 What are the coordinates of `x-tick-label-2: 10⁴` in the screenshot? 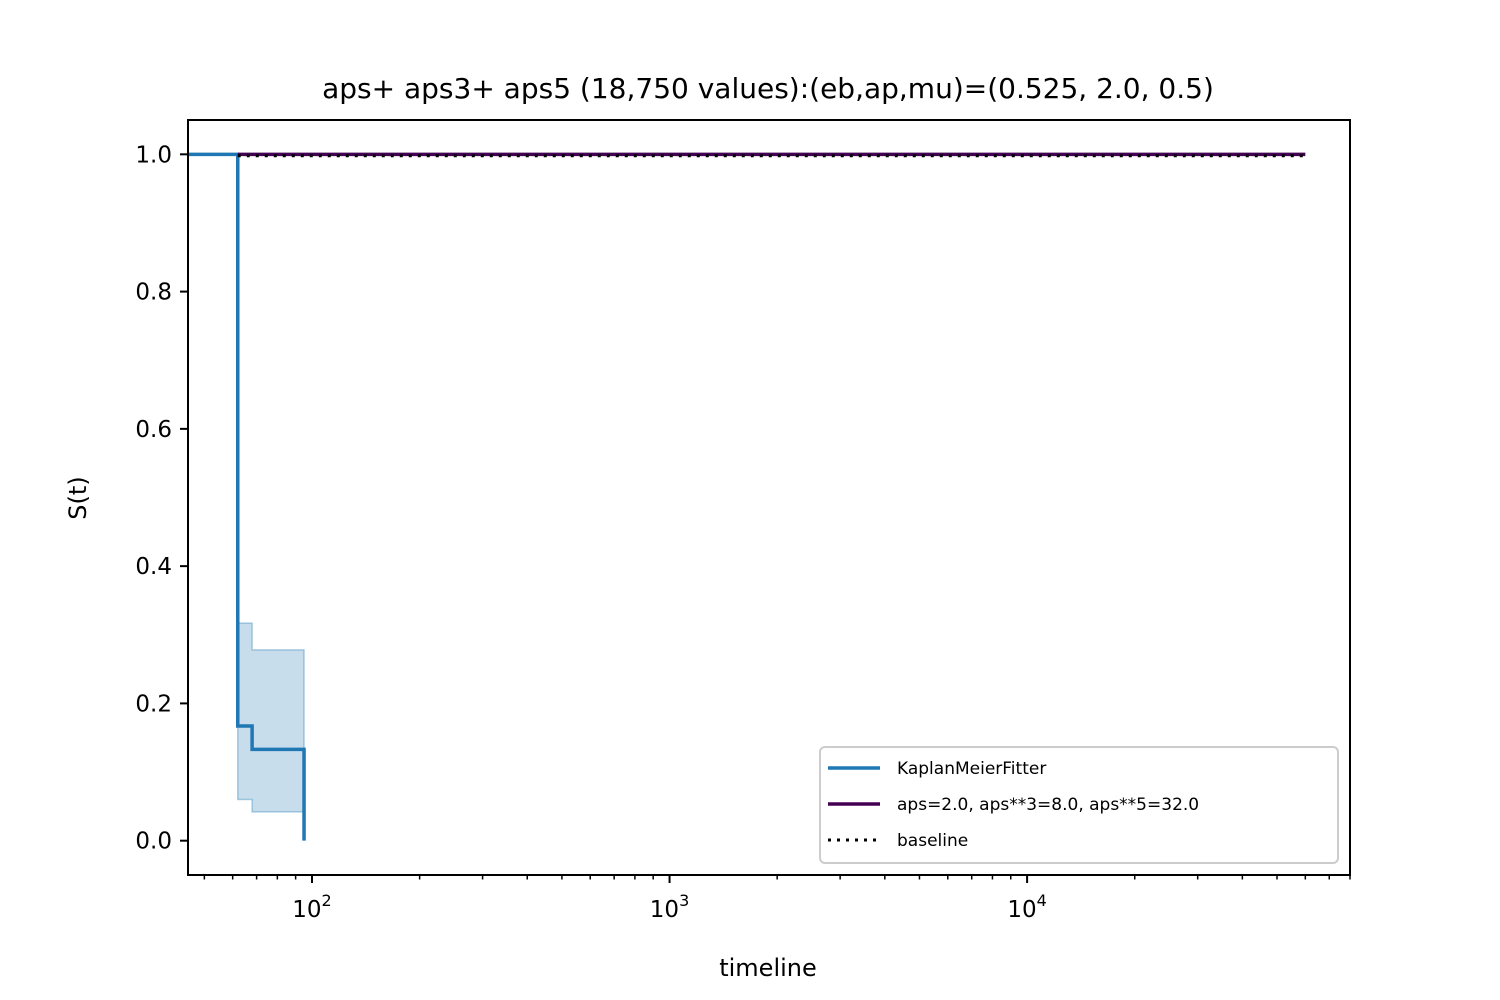 It's located at (1026, 907).